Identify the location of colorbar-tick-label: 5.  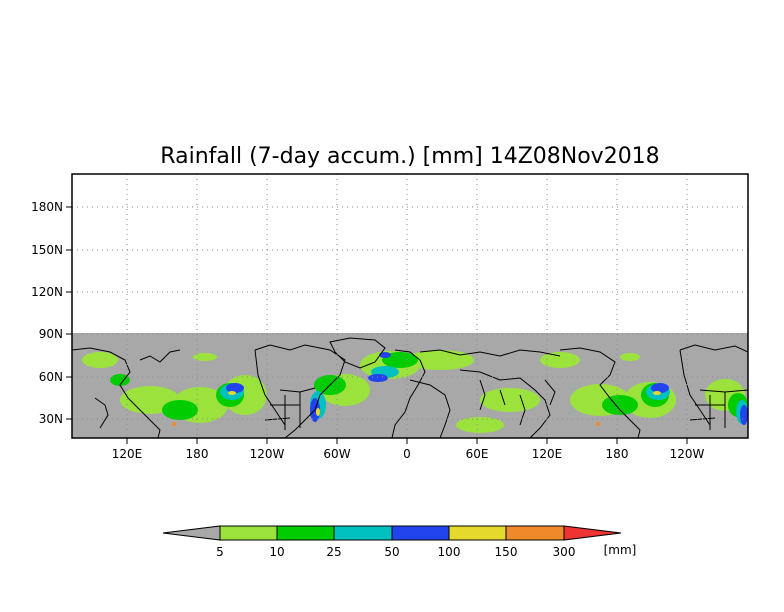
(220, 552).